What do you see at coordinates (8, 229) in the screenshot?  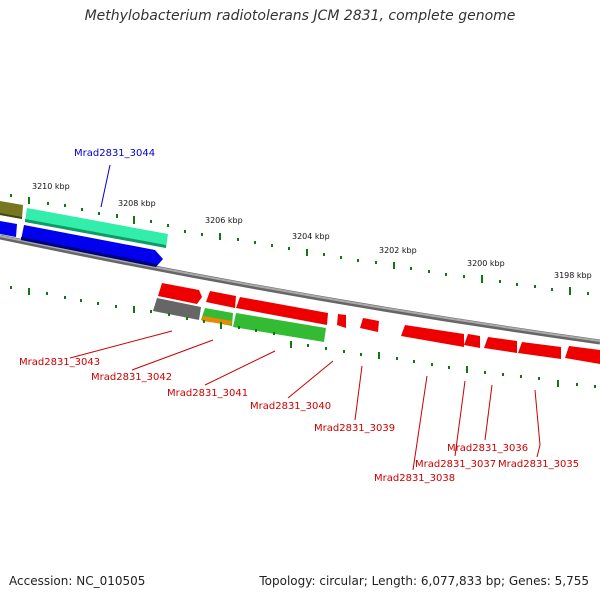 I see `blue-cds-left` at bounding box center [8, 229].